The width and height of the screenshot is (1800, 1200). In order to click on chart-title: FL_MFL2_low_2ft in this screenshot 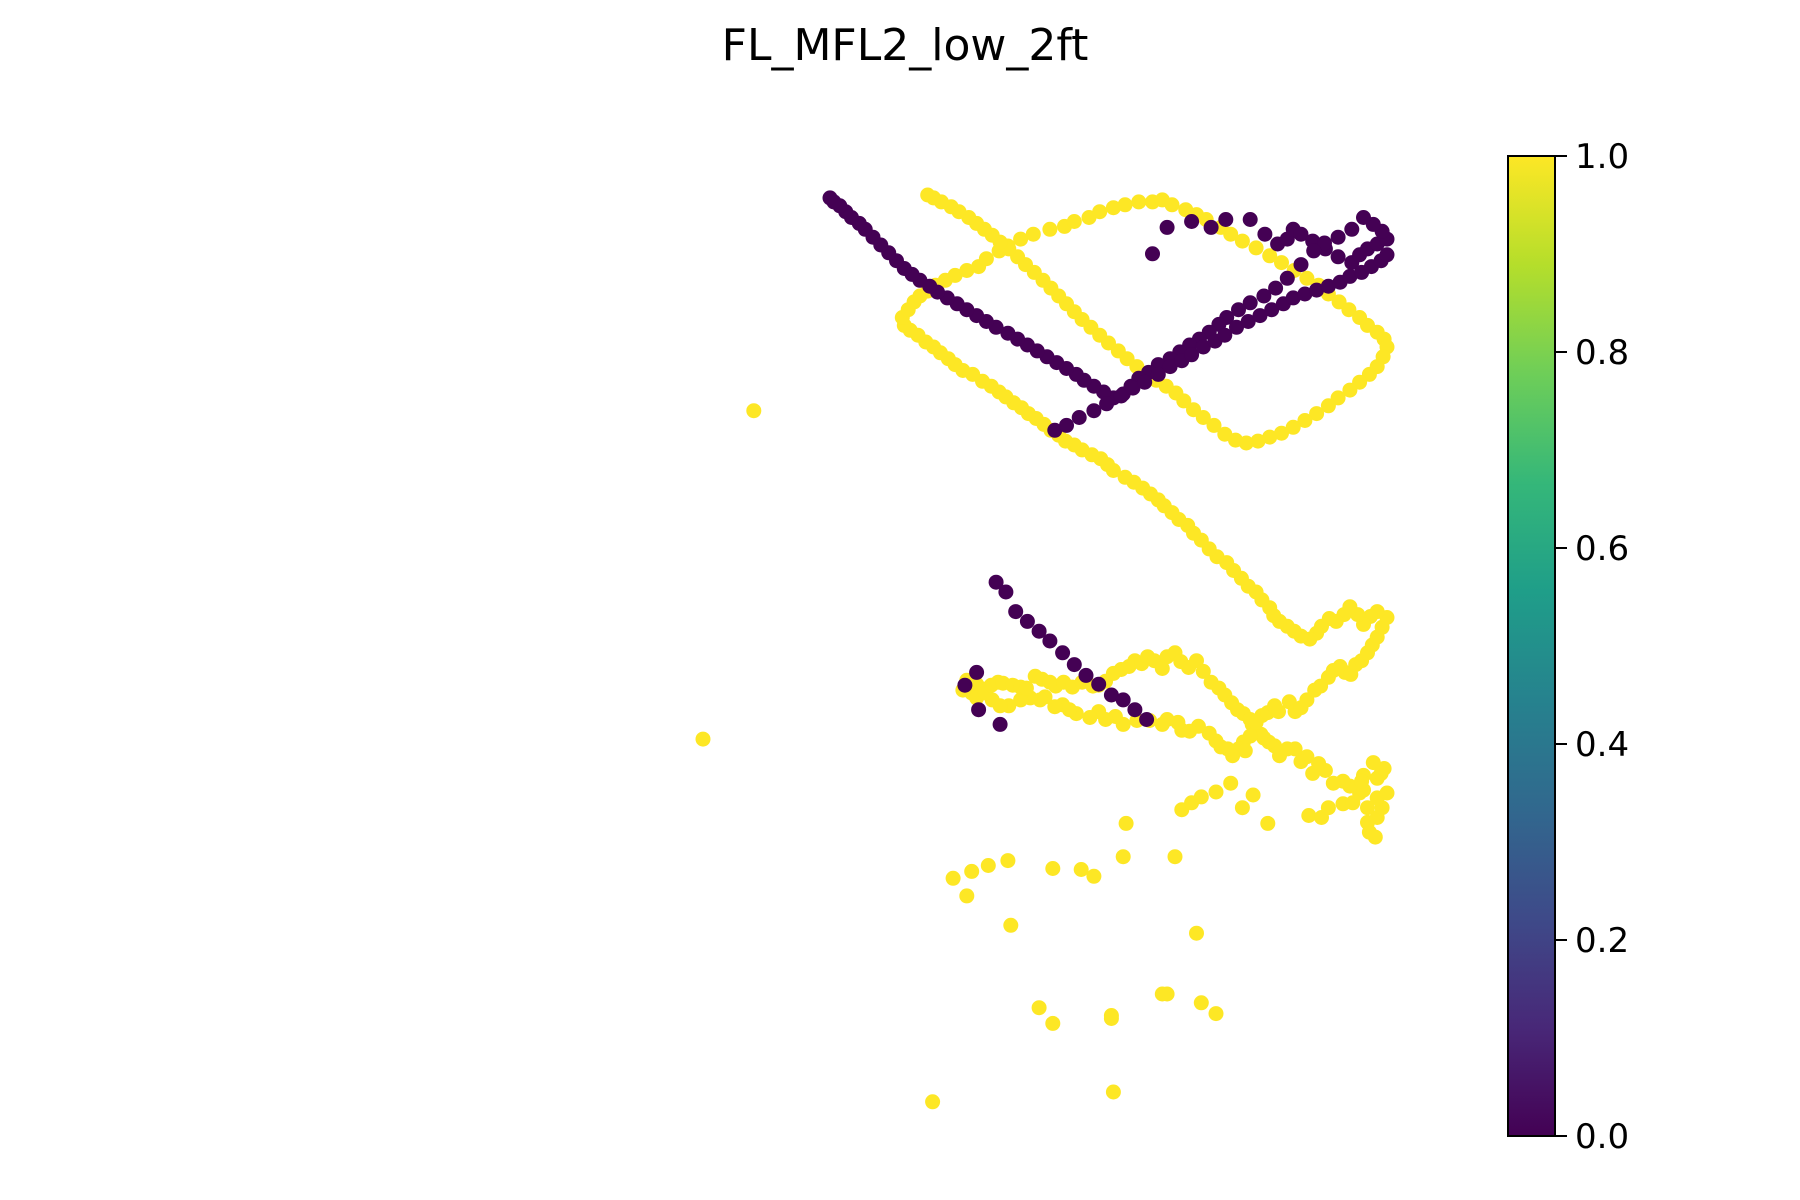, I will do `click(905, 45)`.